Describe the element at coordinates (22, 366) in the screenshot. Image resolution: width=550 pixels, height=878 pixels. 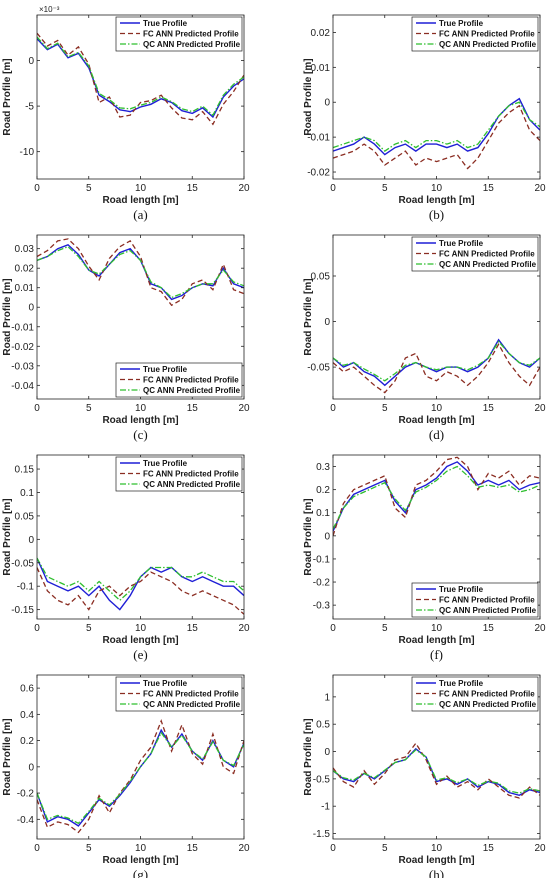
I see `y-tick-label: -0.03` at that location.